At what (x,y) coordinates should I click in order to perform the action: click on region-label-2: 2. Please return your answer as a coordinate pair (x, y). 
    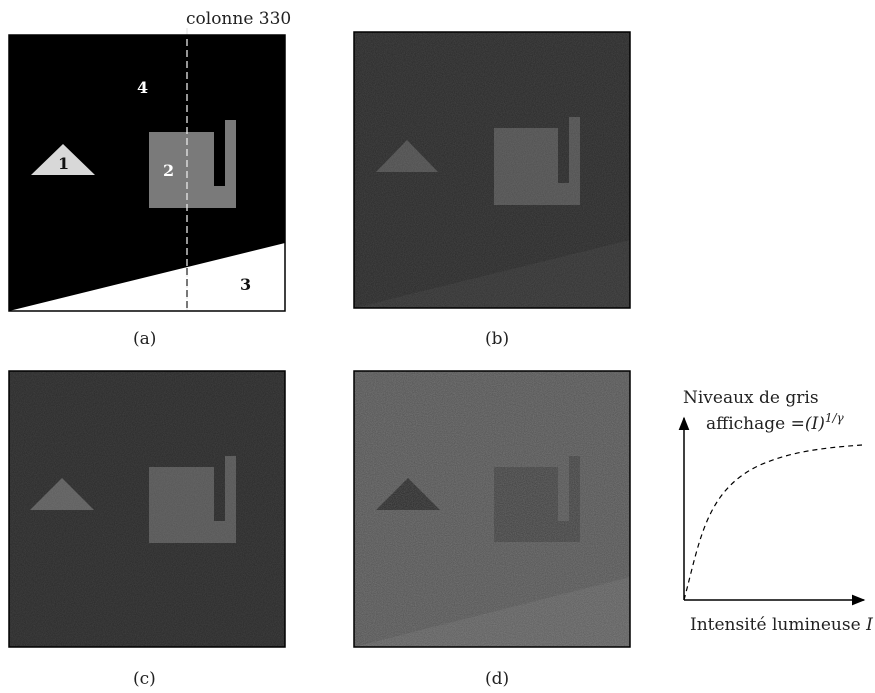
    Looking at the image, I should click on (168, 170).